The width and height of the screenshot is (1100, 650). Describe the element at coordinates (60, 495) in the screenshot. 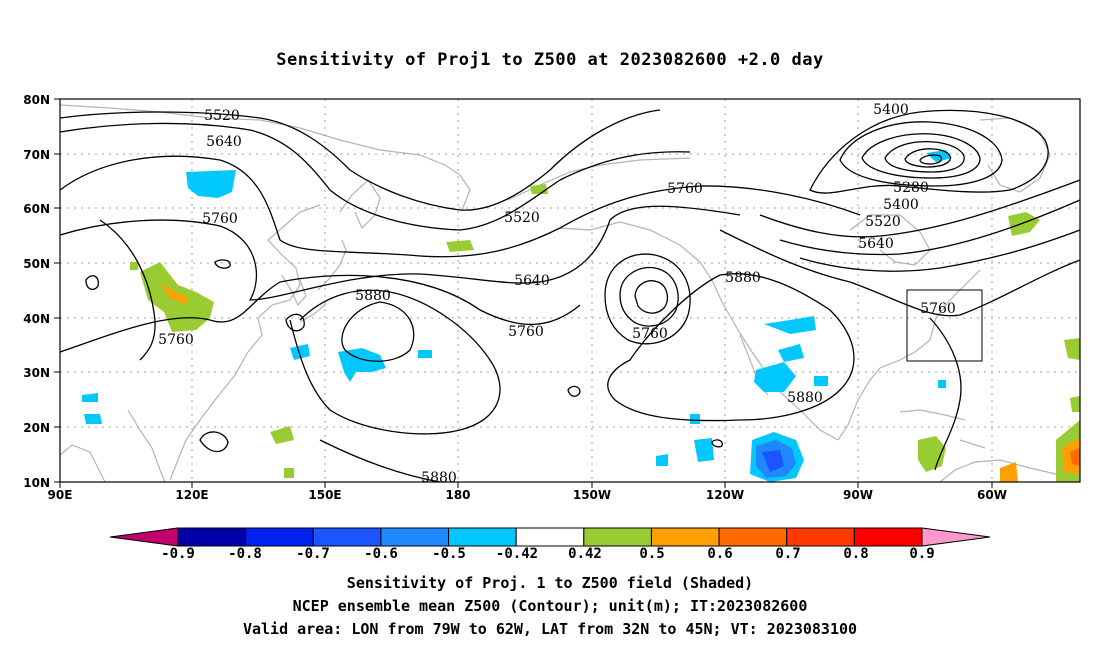

I see `lon-label: 90E` at that location.